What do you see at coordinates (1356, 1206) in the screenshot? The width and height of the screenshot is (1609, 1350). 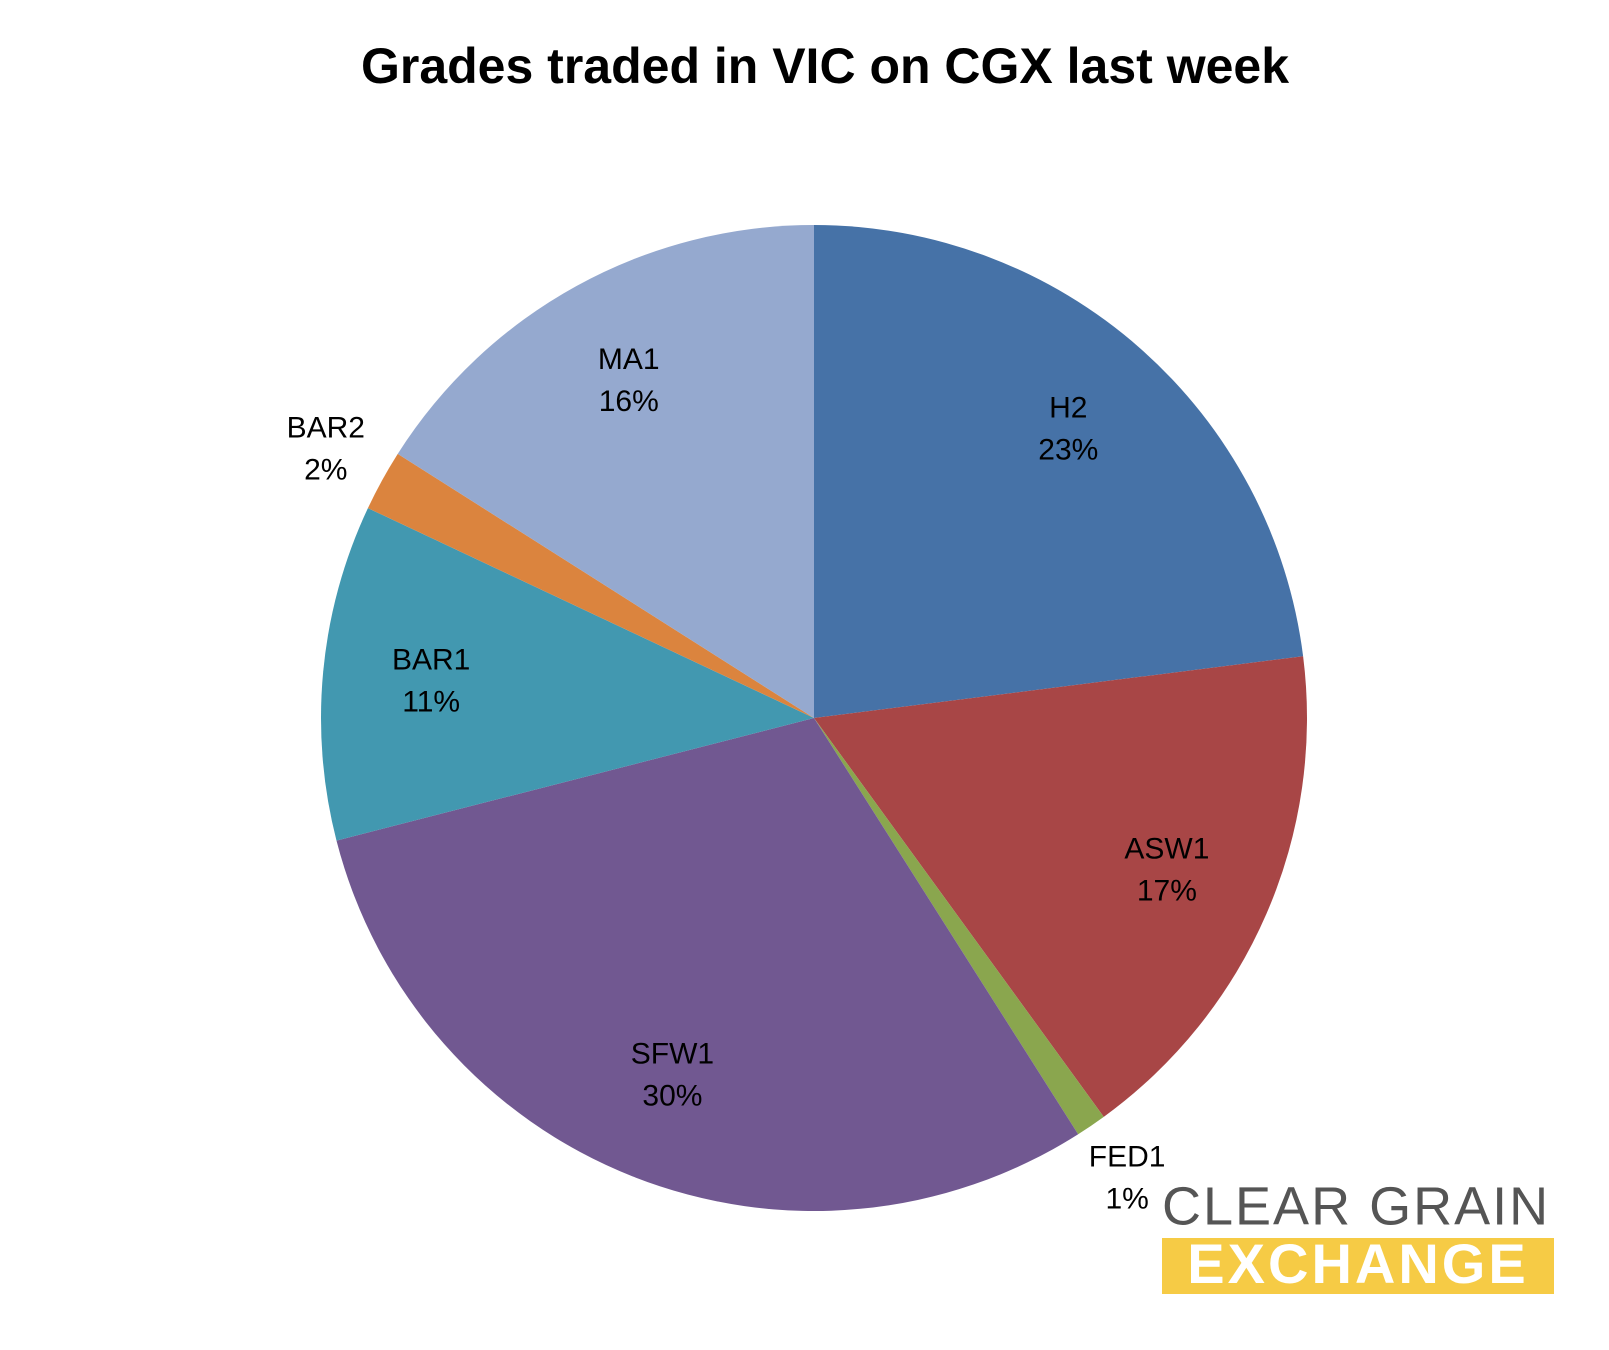 I see `logo-line1: CLEAR GRAIN` at bounding box center [1356, 1206].